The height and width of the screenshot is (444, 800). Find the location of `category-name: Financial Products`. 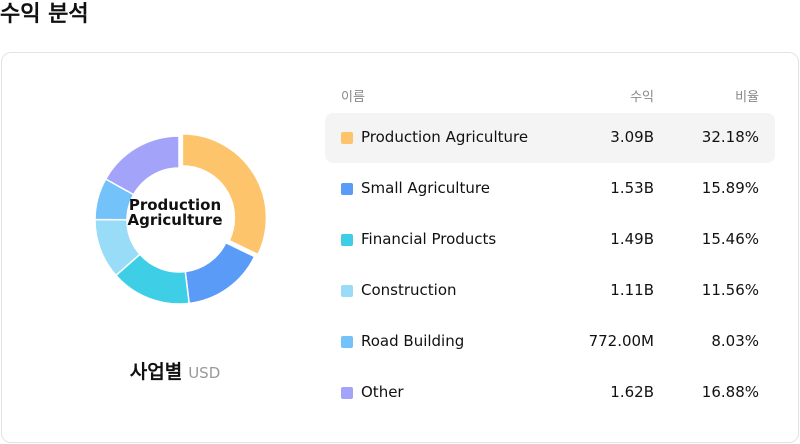

category-name: Financial Products is located at coordinates (429, 239).